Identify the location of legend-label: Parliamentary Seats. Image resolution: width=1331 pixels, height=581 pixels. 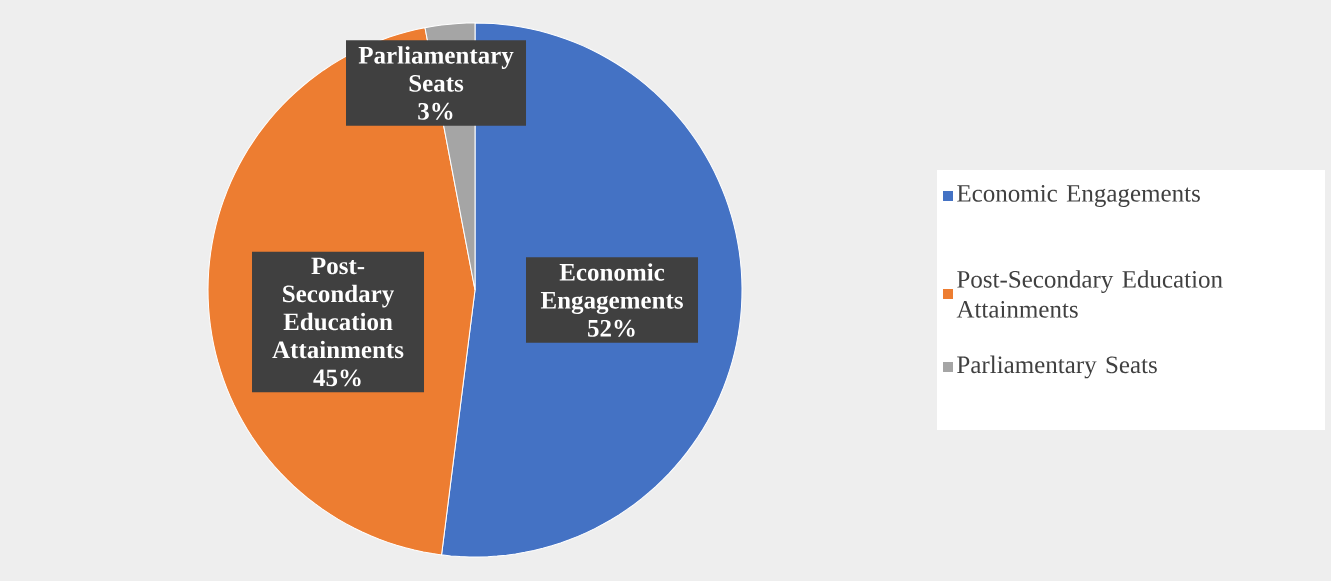
(1057, 367).